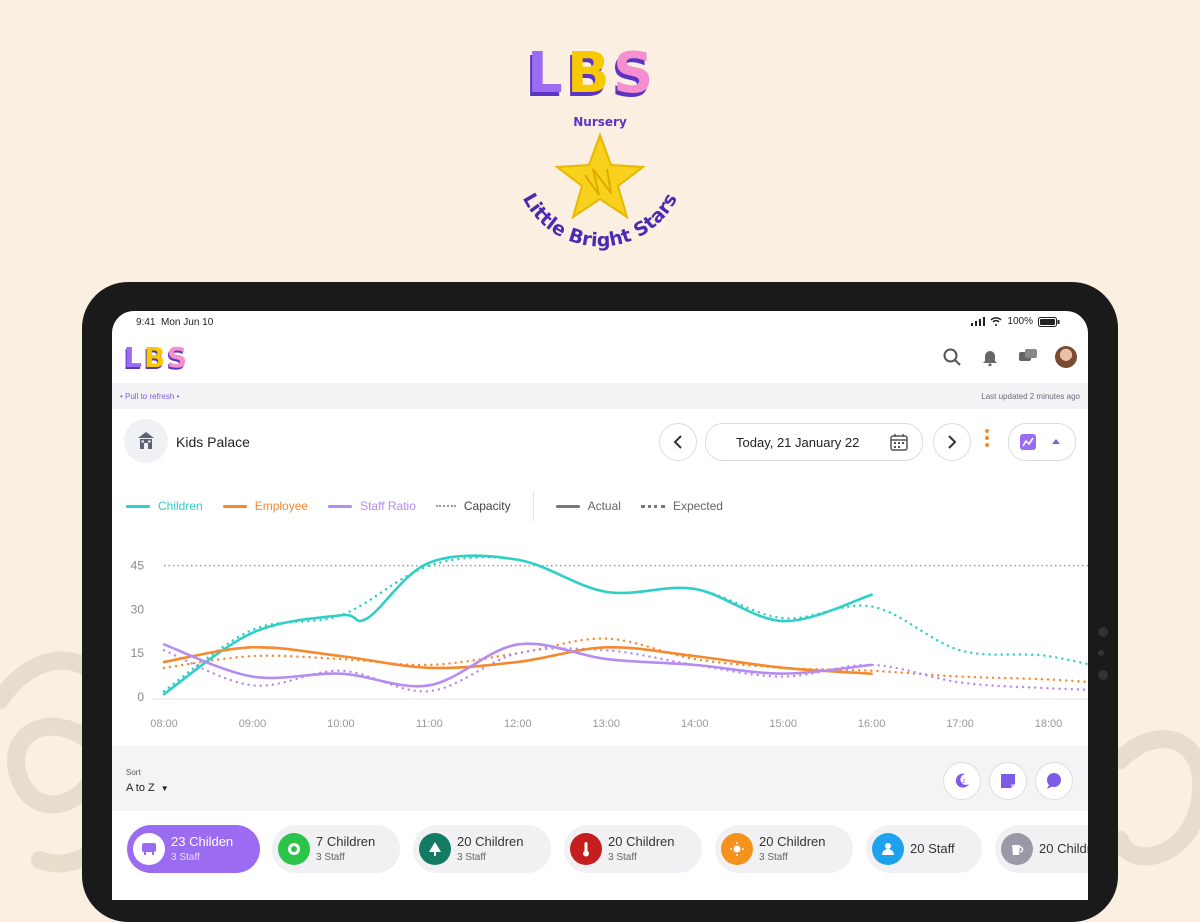 This screenshot has height=922, width=1200. Describe the element at coordinates (265, 506) in the screenshot. I see `legend-employee: Employee` at that location.